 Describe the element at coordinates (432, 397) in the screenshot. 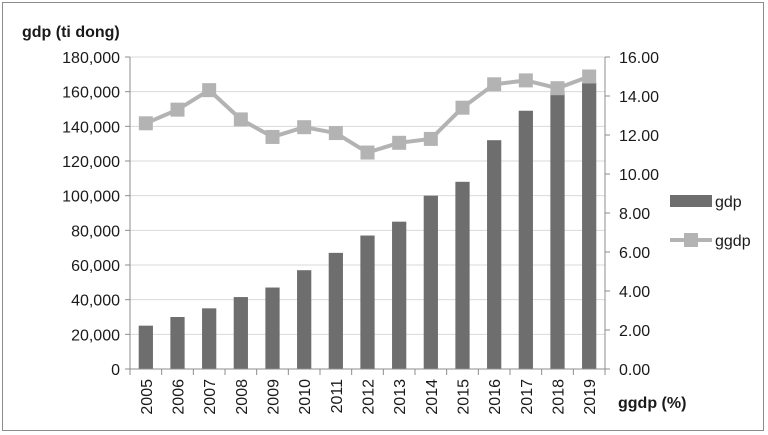

I see `x-tick-label: 2014` at that location.